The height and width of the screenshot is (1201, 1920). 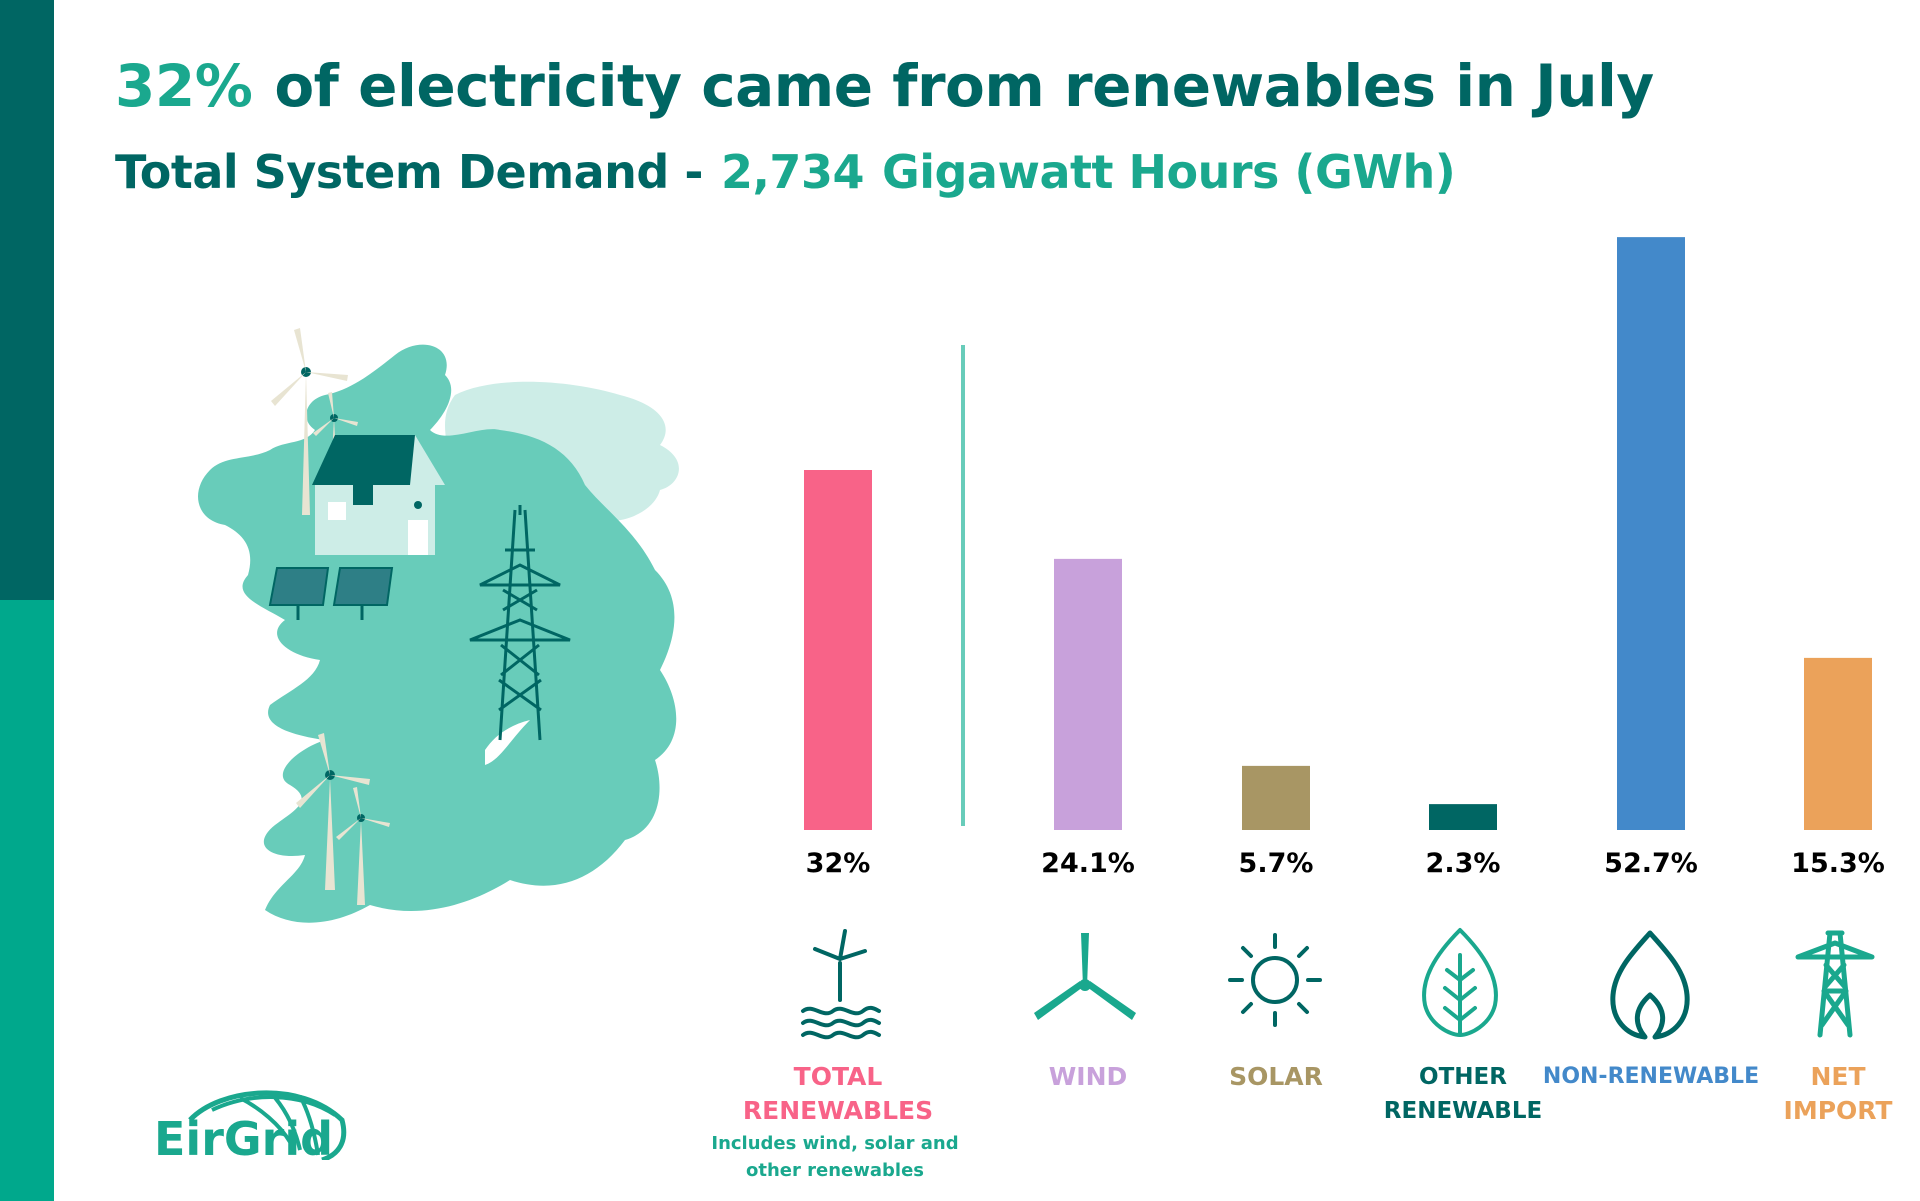 What do you see at coordinates (792, 172) in the screenshot?
I see `subheadline-value: 2,734` at bounding box center [792, 172].